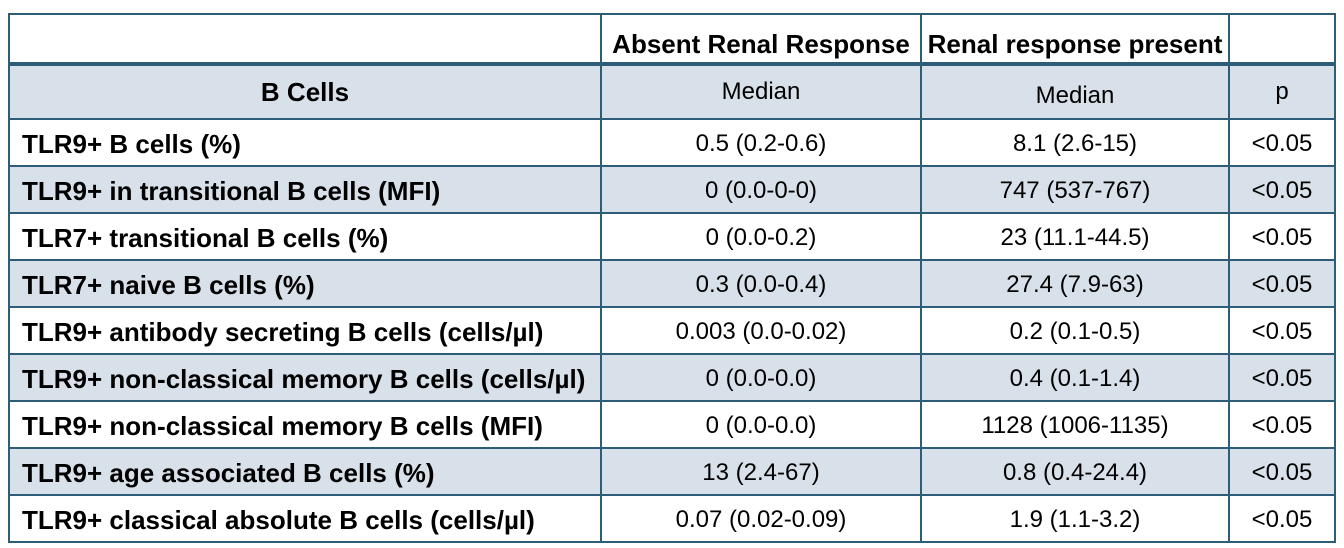  I want to click on present-median-value: 23 (11.1-44.5), so click(1075, 236).